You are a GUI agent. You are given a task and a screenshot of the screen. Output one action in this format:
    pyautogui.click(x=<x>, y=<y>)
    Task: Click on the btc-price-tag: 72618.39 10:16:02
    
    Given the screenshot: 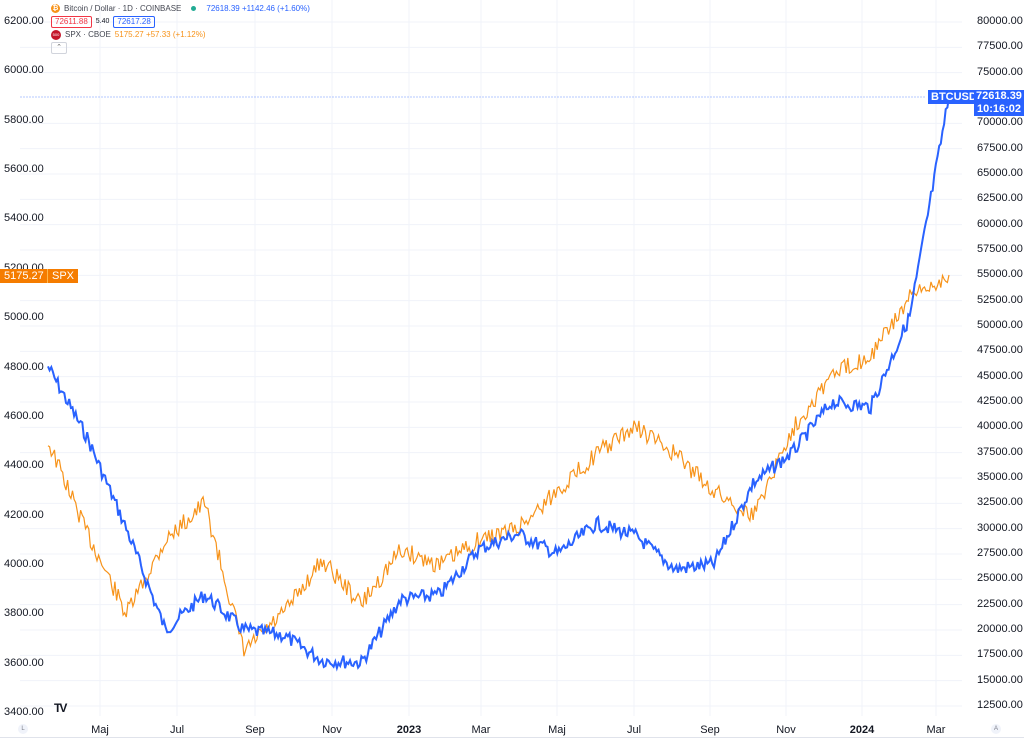 What is the action you would take?
    pyautogui.click(x=999, y=103)
    